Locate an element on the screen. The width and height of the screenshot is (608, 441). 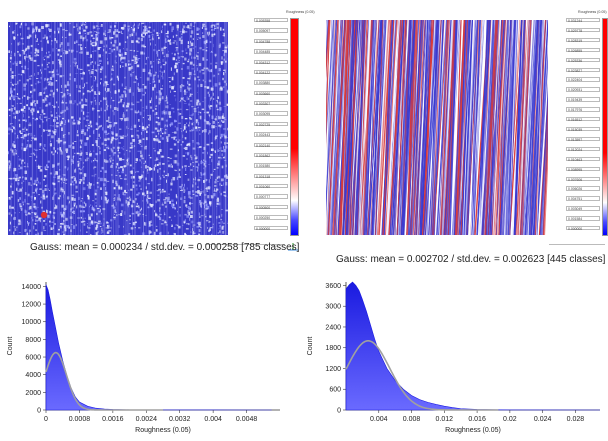
scale-label: 0.022404 is located at coordinates (583, 79).